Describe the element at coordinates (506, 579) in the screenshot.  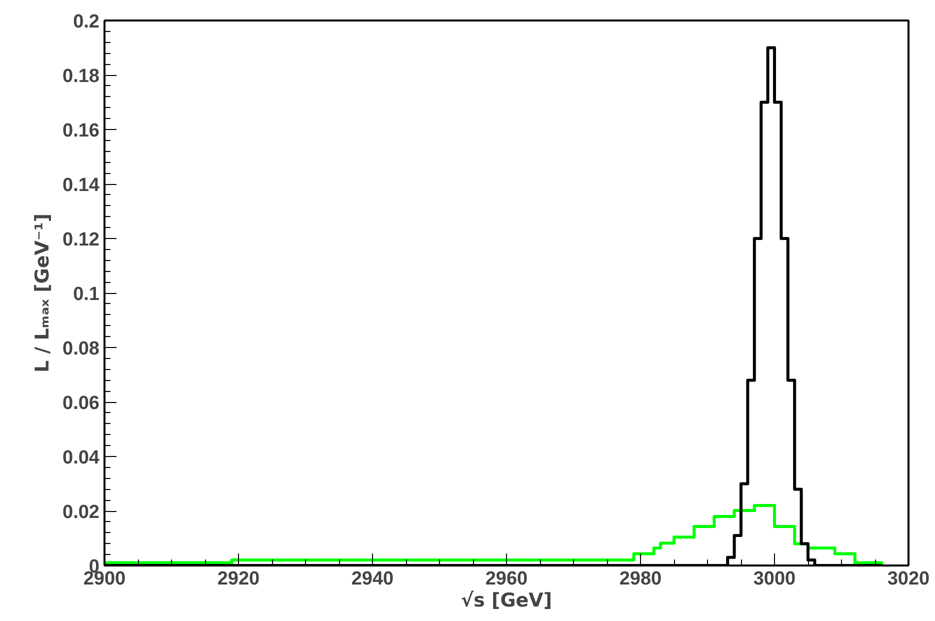
I see `x-tick-label: 2960` at that location.